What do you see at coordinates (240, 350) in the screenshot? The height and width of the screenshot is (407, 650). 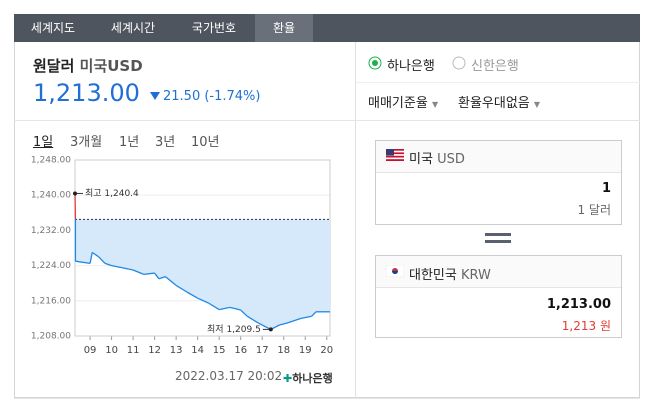 I see `x-tick-label: 16` at bounding box center [240, 350].